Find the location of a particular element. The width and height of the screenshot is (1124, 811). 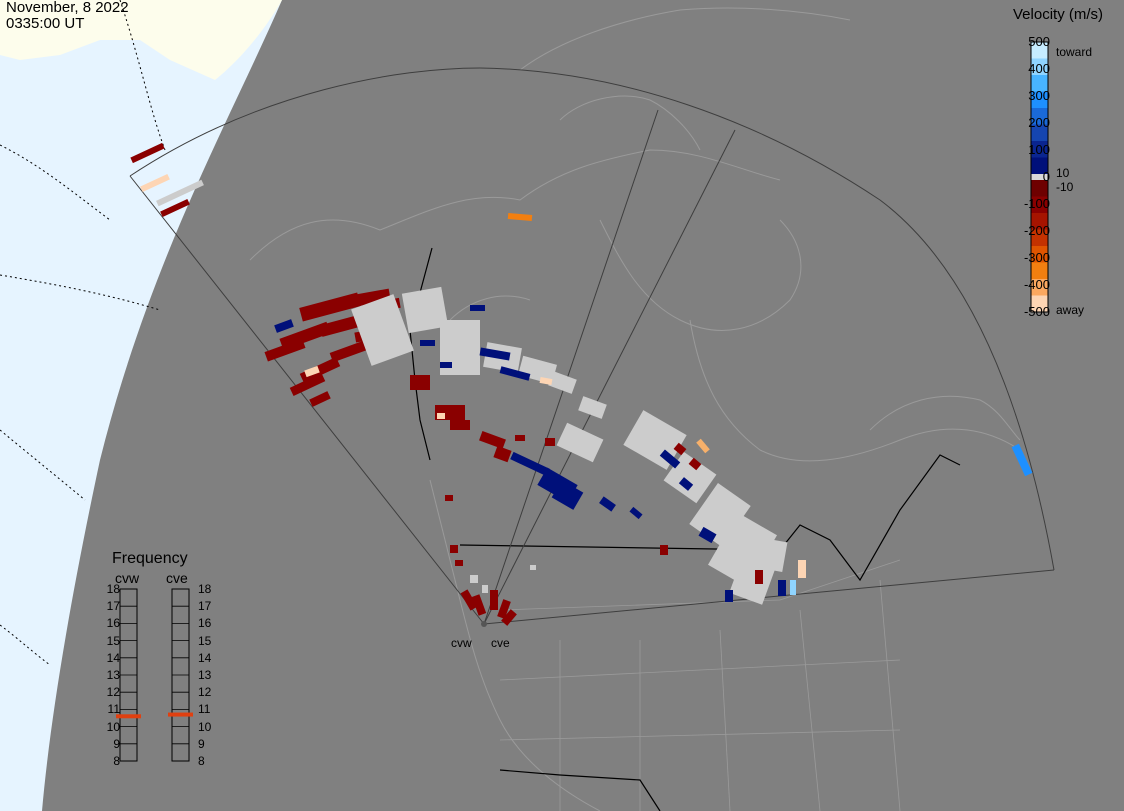

dayside-land is located at coordinates (141, 40).